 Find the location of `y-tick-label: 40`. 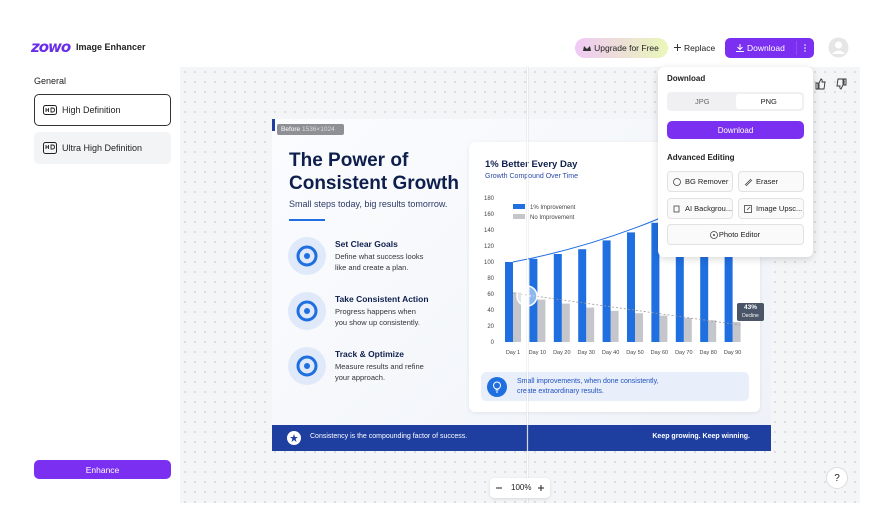

y-tick-label: 40 is located at coordinates (490, 311).